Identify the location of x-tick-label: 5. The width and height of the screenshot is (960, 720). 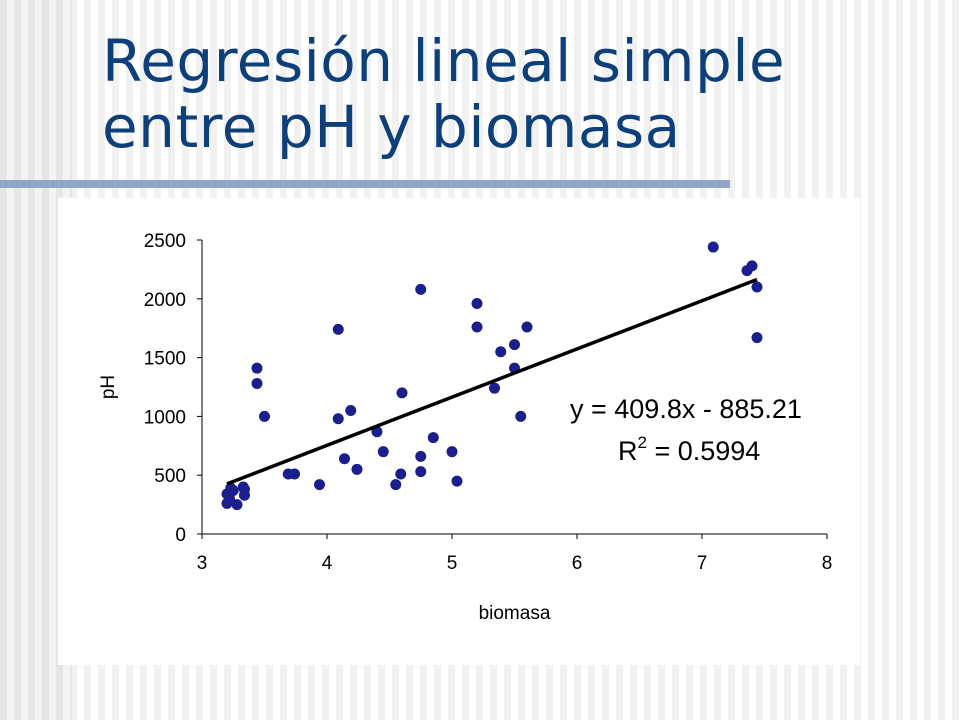
(452, 563).